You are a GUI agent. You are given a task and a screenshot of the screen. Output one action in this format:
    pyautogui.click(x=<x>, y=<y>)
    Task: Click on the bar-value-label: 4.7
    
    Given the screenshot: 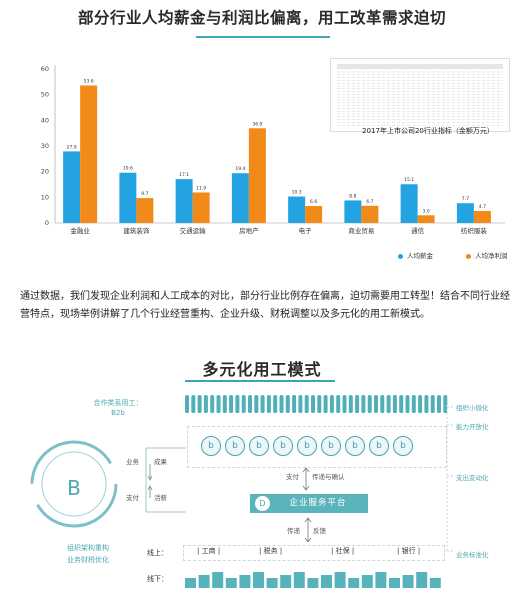 What is the action you would take?
    pyautogui.click(x=482, y=207)
    